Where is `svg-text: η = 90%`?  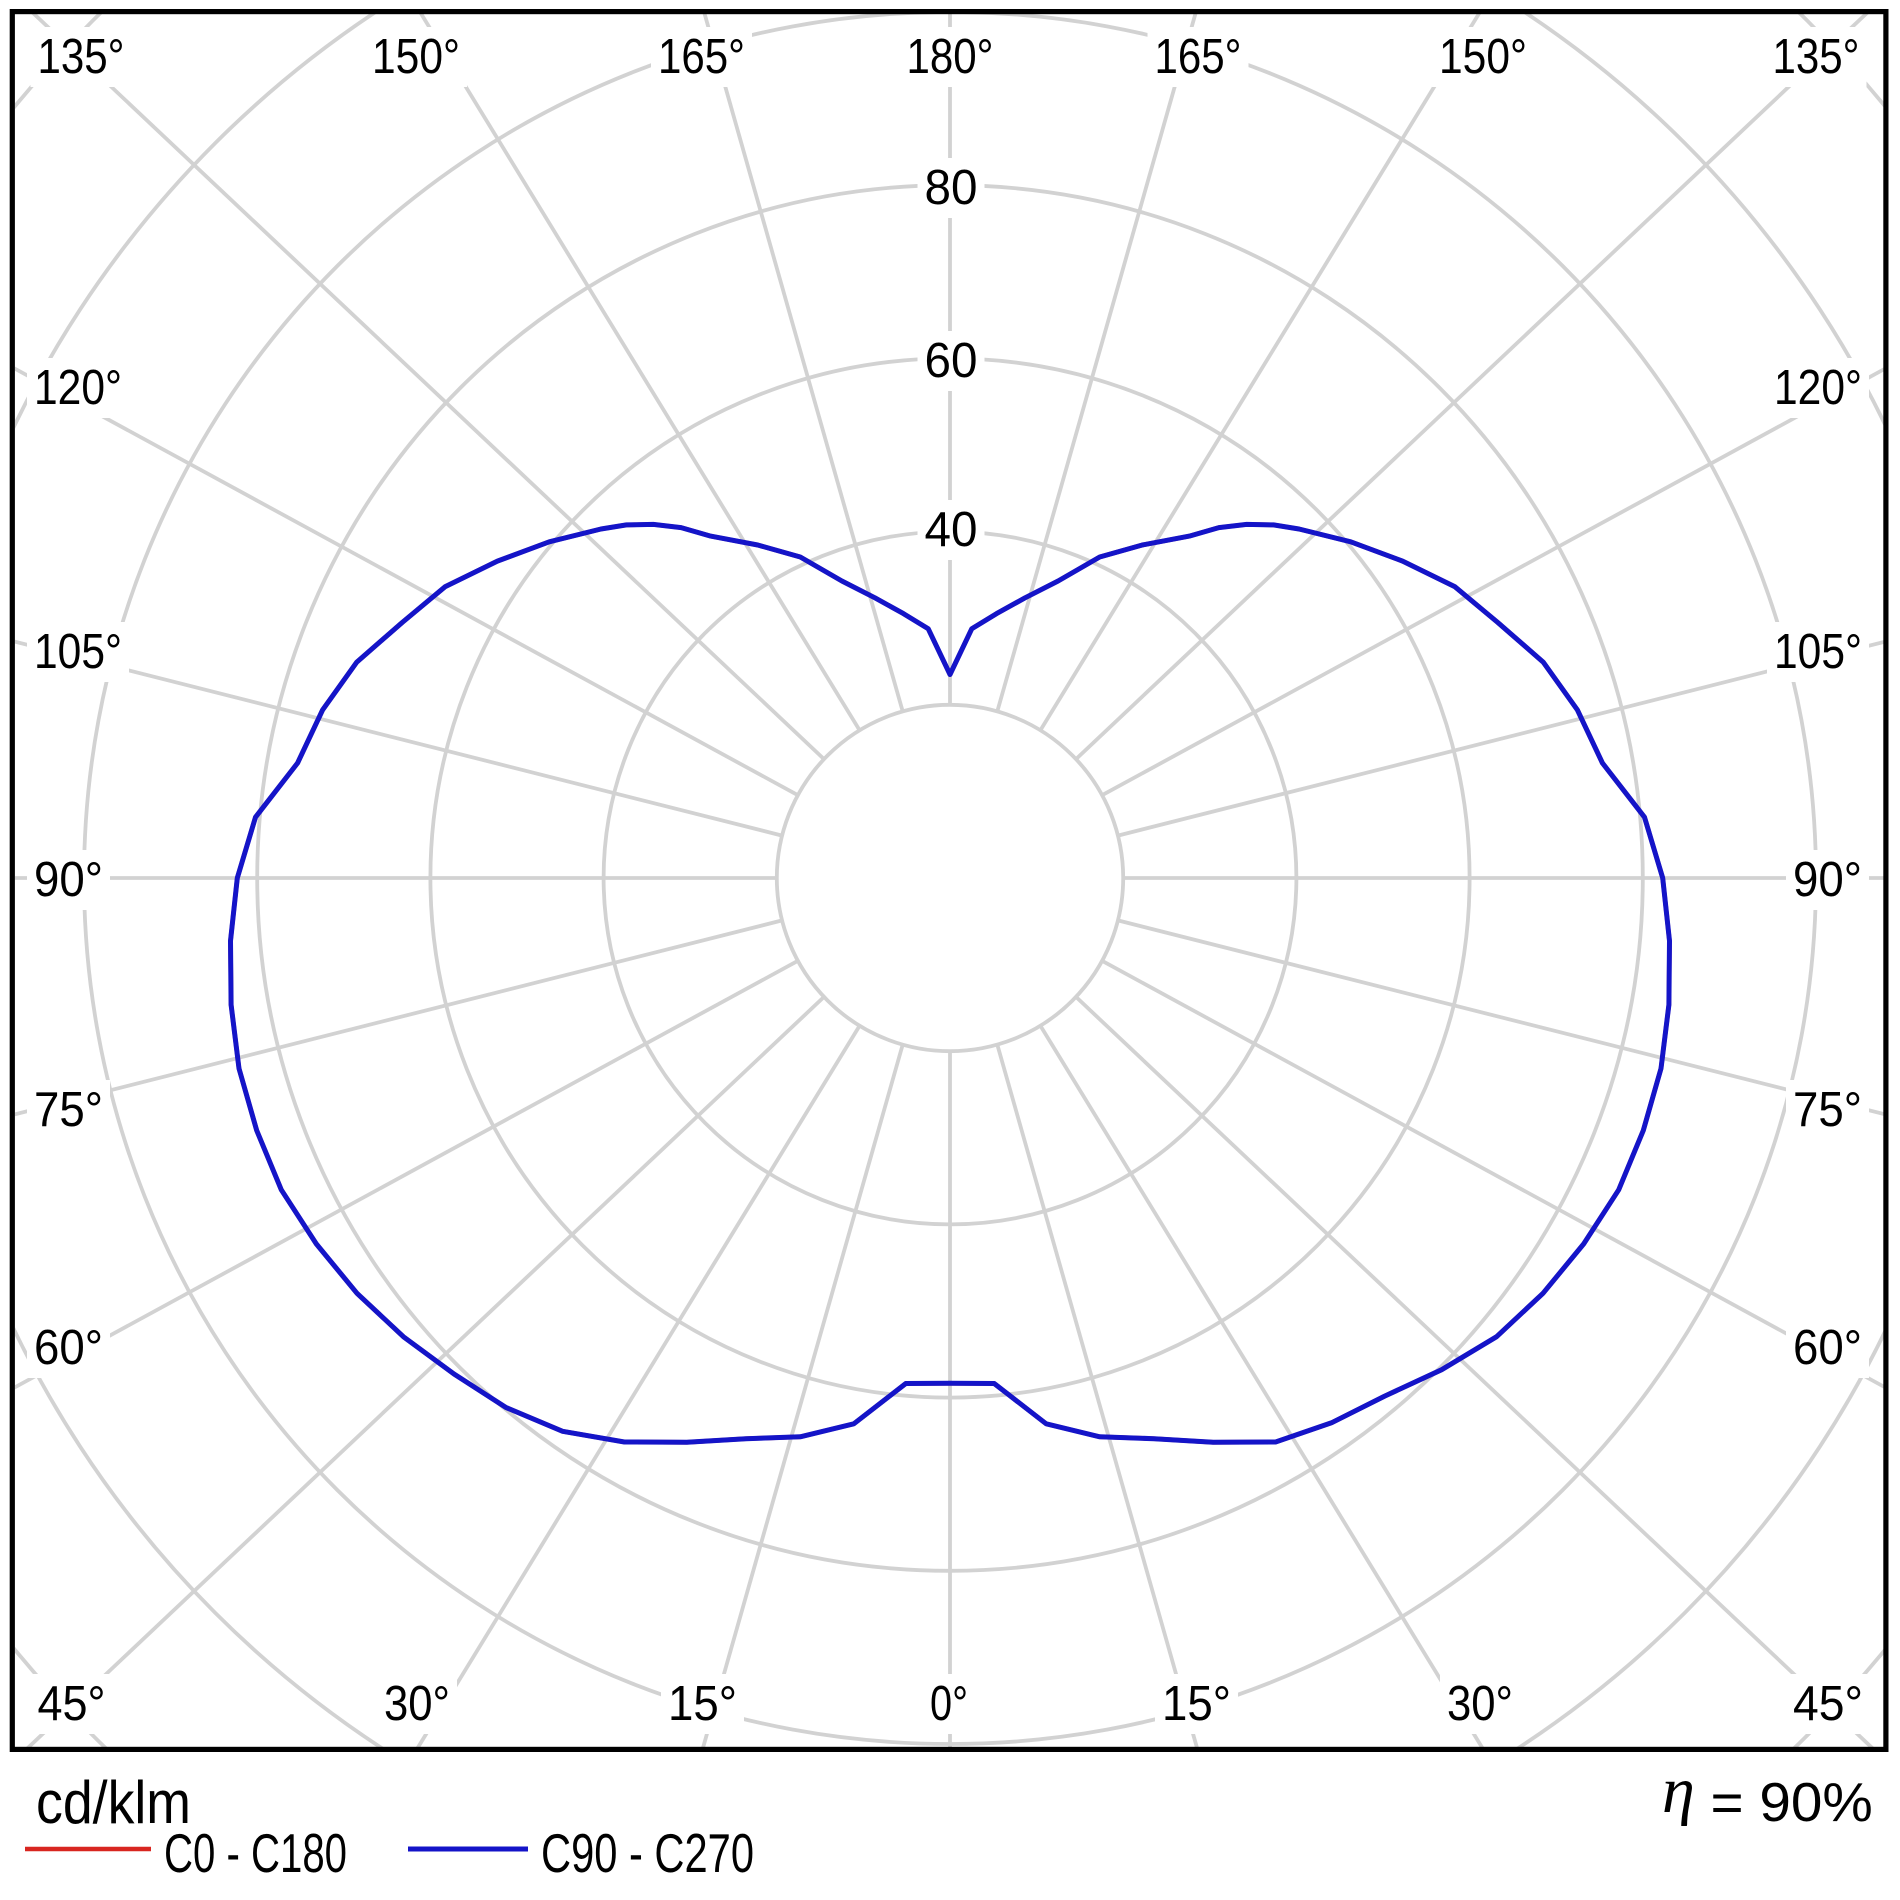 svg-text: η = 90% is located at coordinates (1767, 1793).